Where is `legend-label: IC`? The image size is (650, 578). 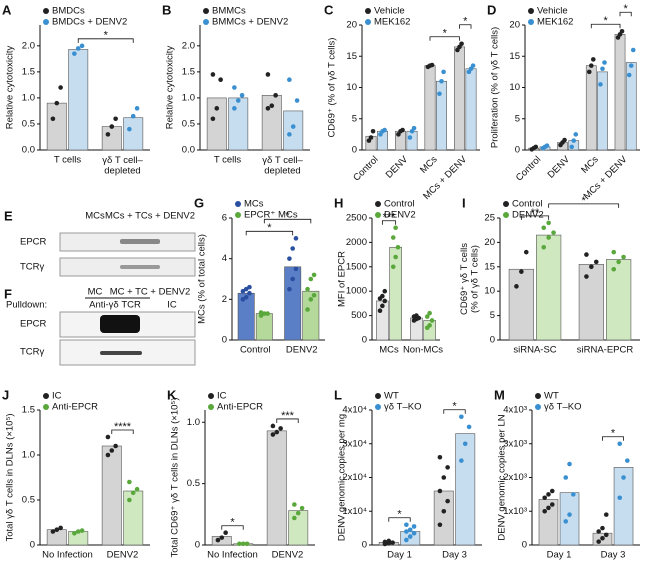
legend-label: IC is located at coordinates (222, 396).